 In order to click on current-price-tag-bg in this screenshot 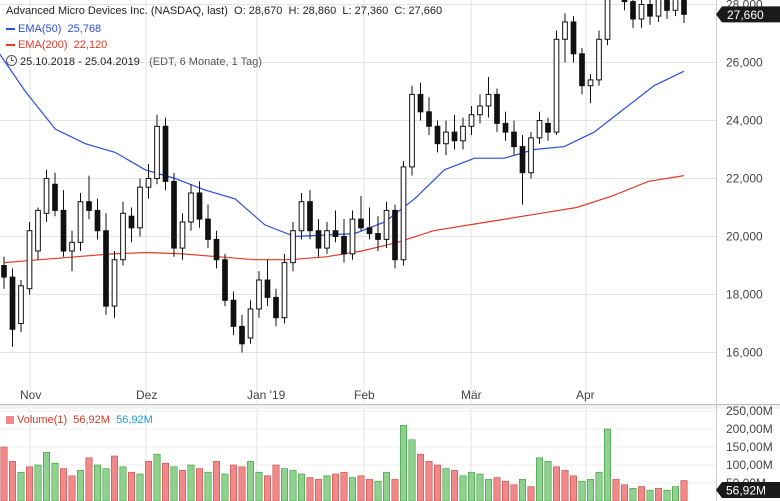, I will do `click(748, 14)`.